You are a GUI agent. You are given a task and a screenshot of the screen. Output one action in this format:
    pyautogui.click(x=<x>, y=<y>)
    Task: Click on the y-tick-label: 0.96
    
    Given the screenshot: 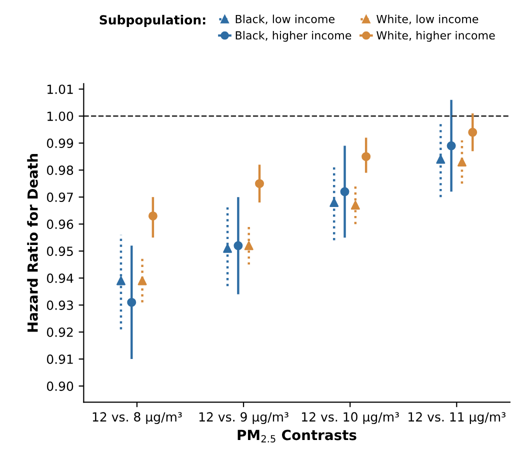 What is the action you would take?
    pyautogui.click(x=60, y=224)
    